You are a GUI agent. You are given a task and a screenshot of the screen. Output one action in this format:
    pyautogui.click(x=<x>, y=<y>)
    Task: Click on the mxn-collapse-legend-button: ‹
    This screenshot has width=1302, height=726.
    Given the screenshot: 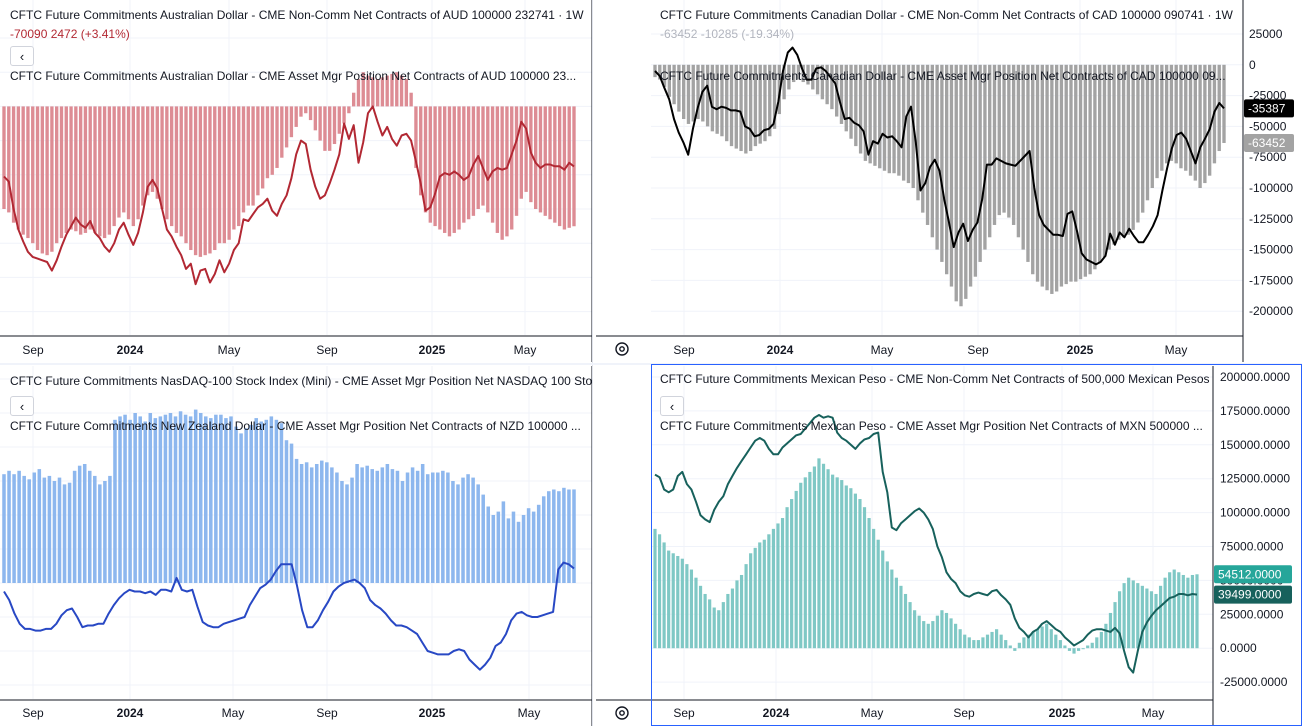 What is the action you would take?
    pyautogui.click(x=672, y=406)
    